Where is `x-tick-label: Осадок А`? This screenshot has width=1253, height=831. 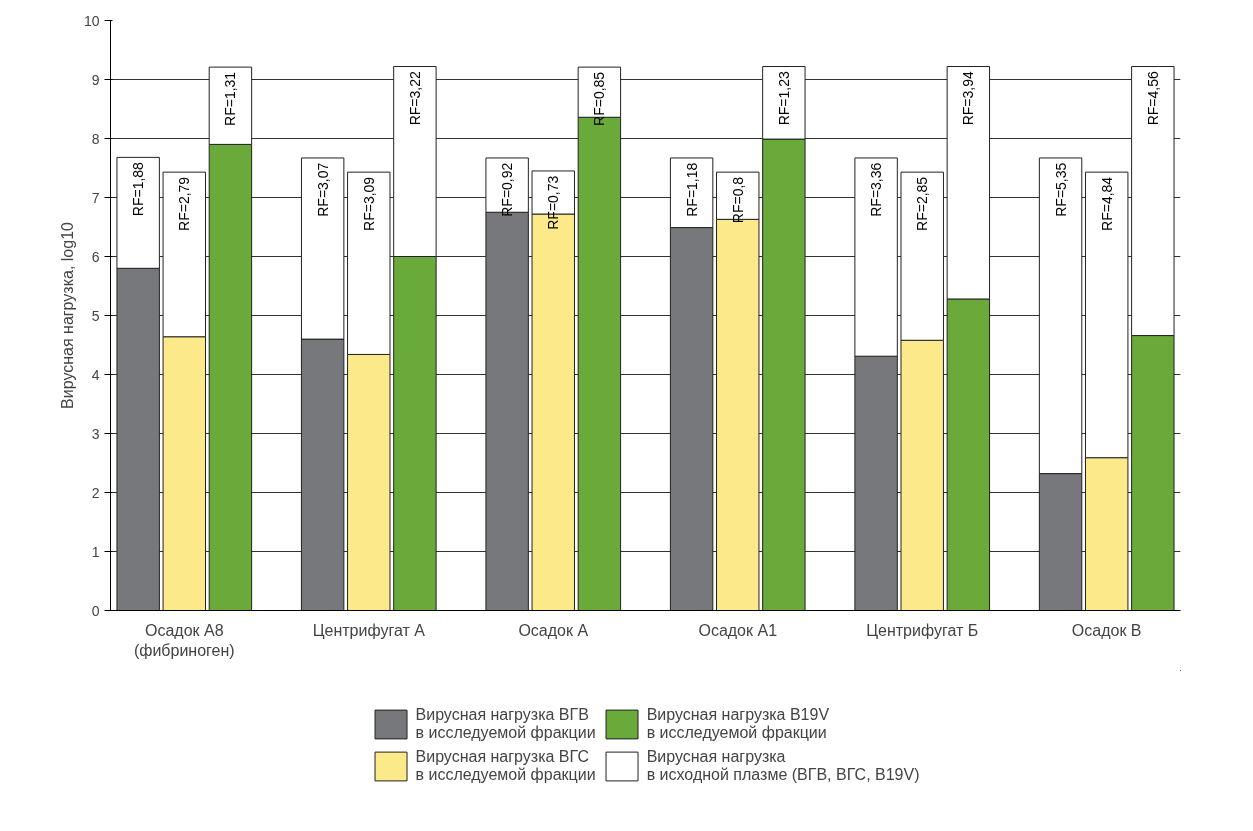 x-tick-label: Осадок А is located at coordinates (553, 630).